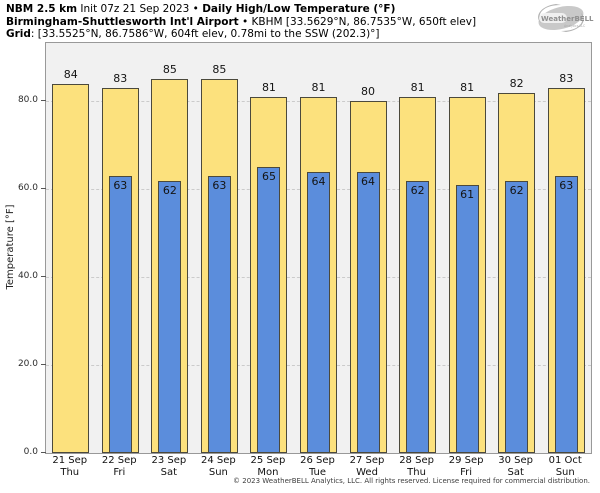  I want to click on x-label-date: 23 Sep, so click(169, 460).